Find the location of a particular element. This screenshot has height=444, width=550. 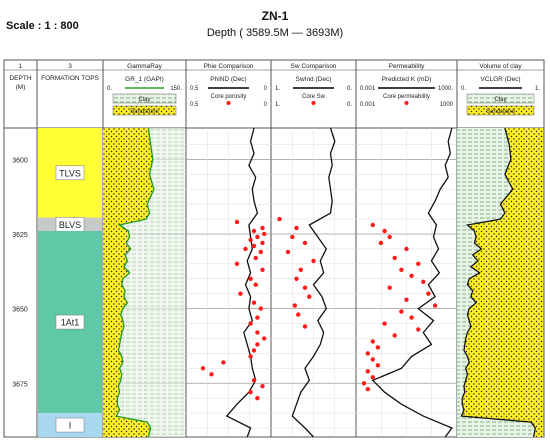

gr-curve is located at coordinates (135, 282).